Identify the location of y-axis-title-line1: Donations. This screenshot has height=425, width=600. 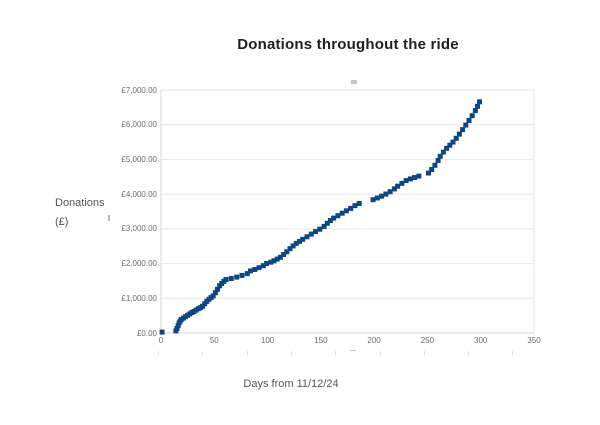
(80, 203).